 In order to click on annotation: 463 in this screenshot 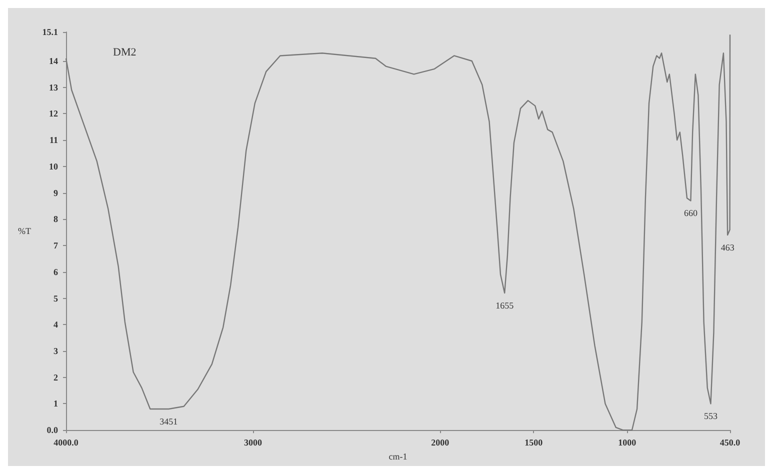, I will do `click(727, 247)`.